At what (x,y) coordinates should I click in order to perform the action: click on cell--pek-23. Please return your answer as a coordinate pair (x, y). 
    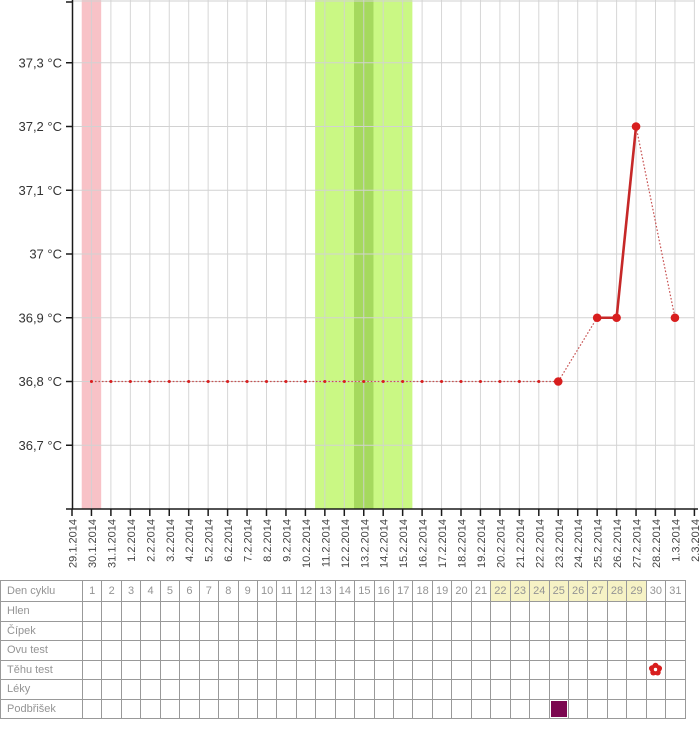
    Looking at the image, I should click on (520, 631).